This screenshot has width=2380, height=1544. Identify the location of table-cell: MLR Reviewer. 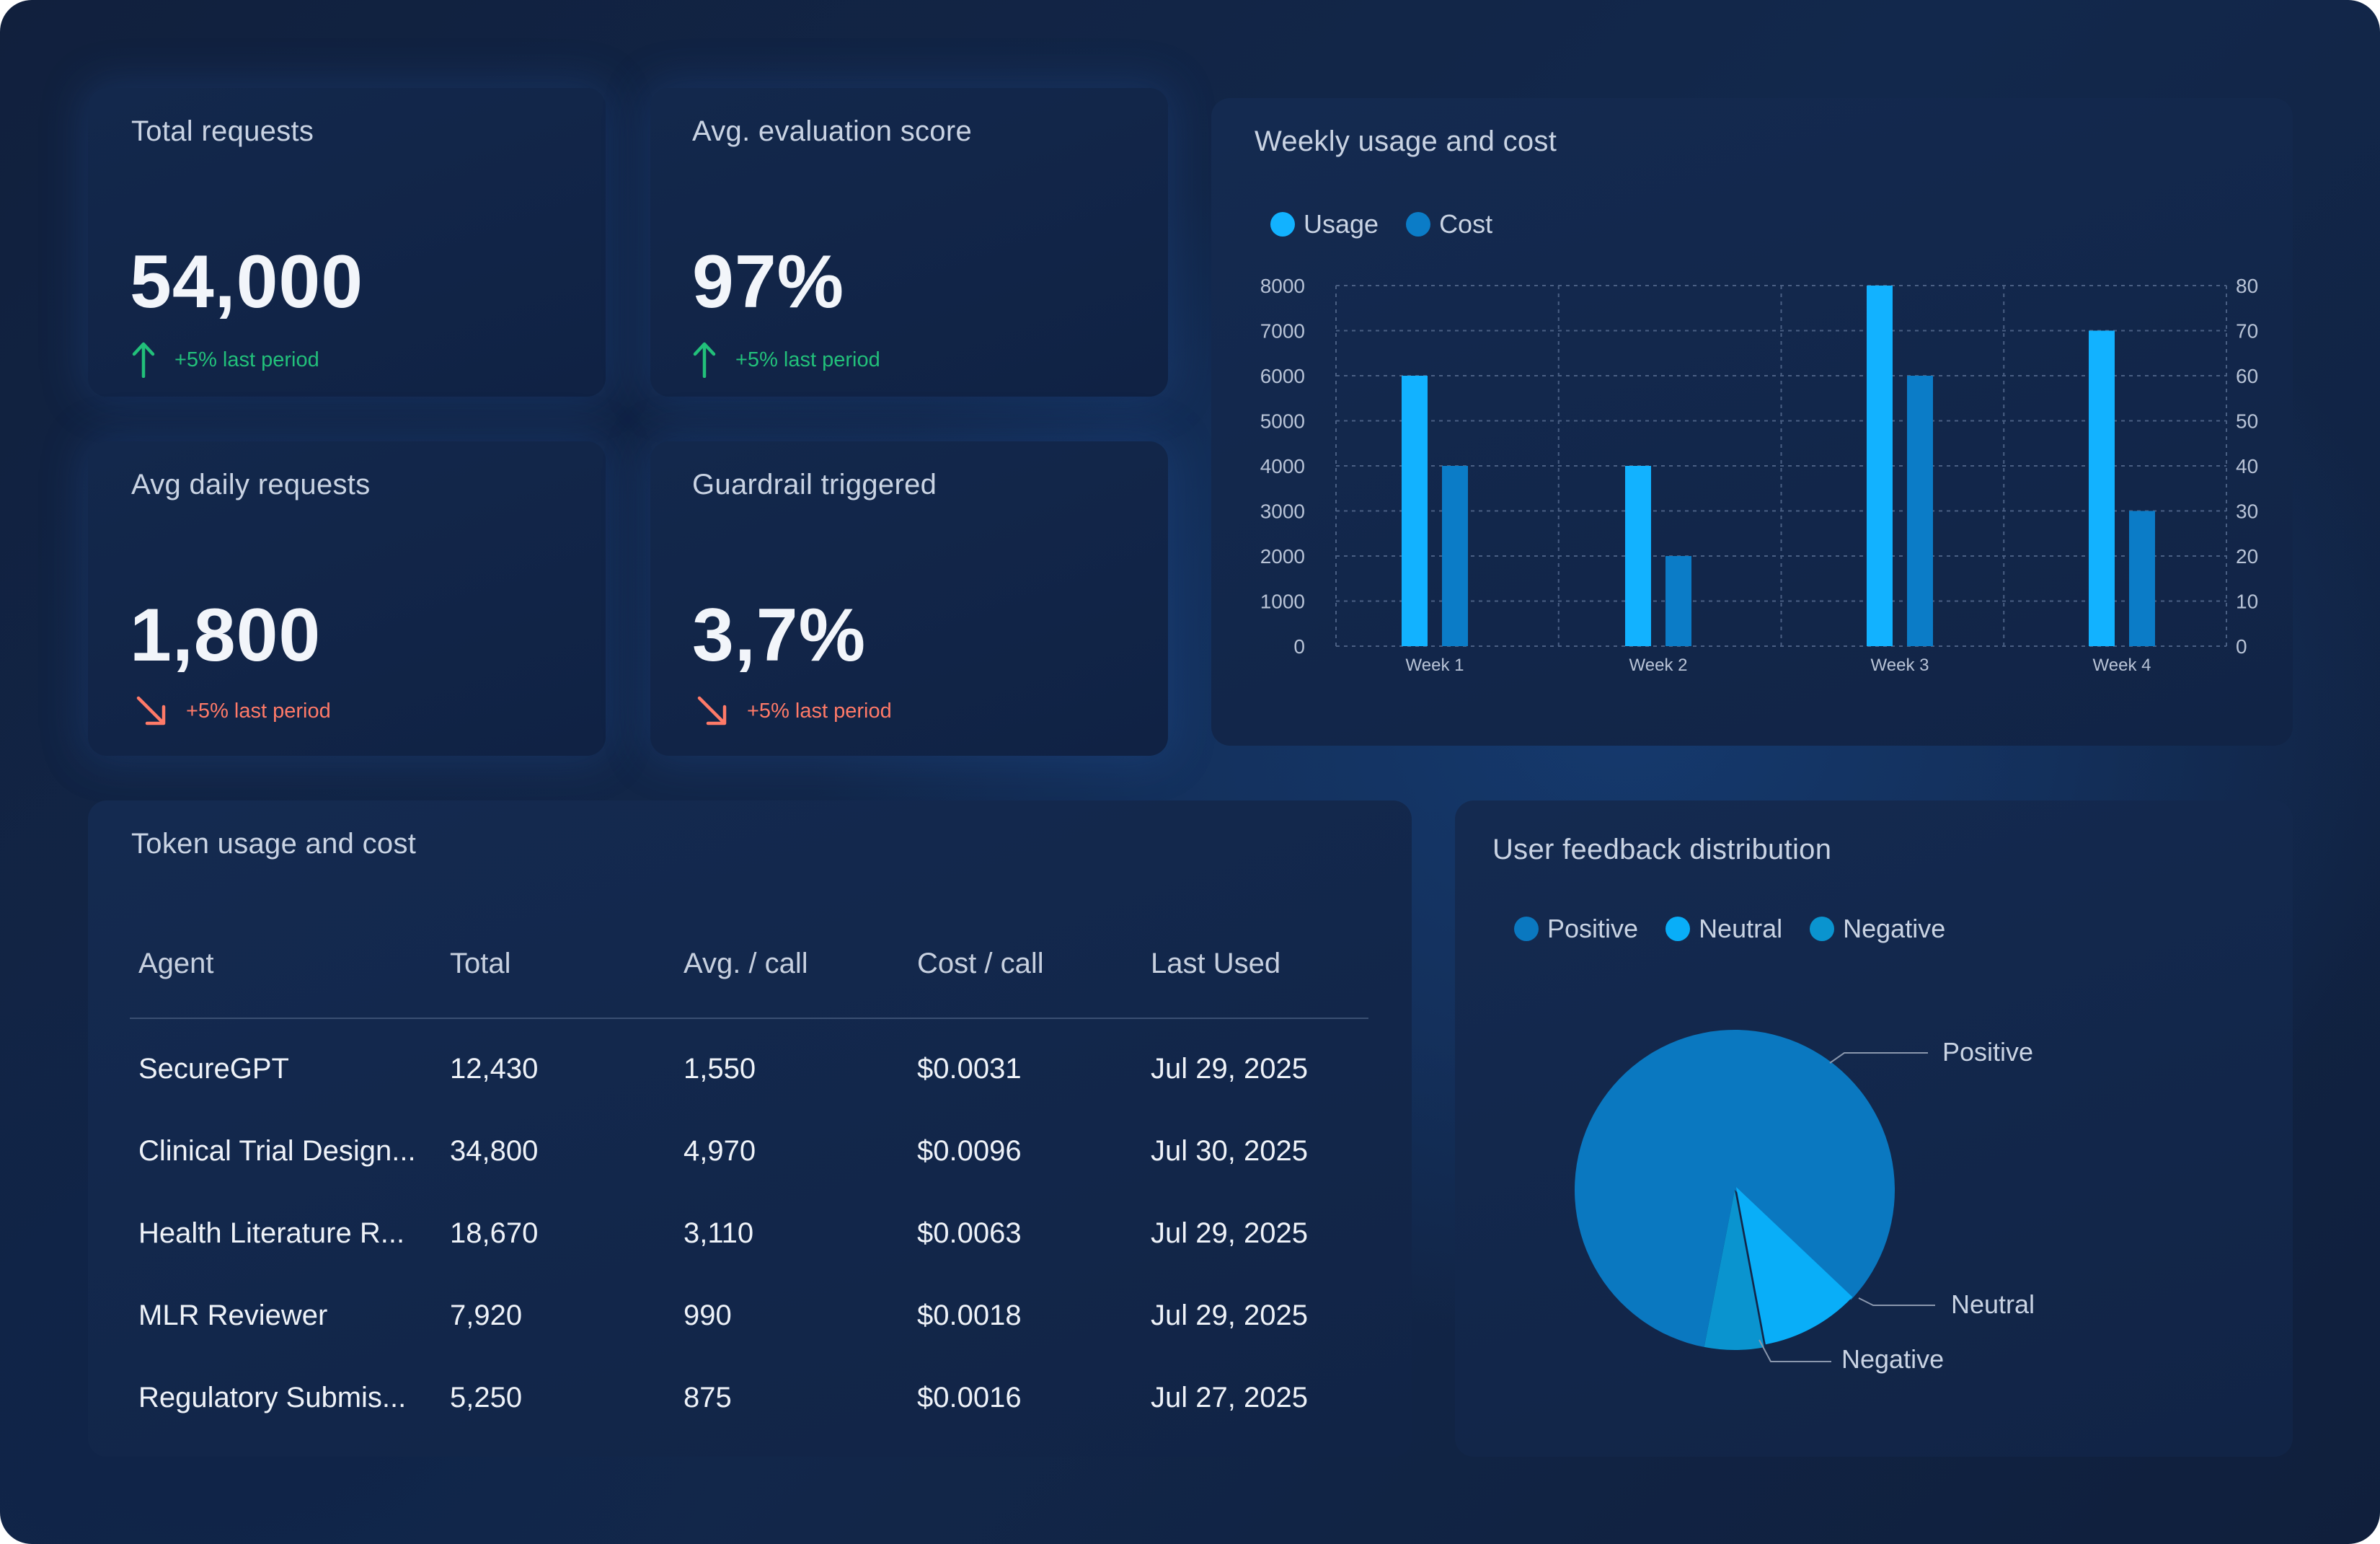
(233, 1316).